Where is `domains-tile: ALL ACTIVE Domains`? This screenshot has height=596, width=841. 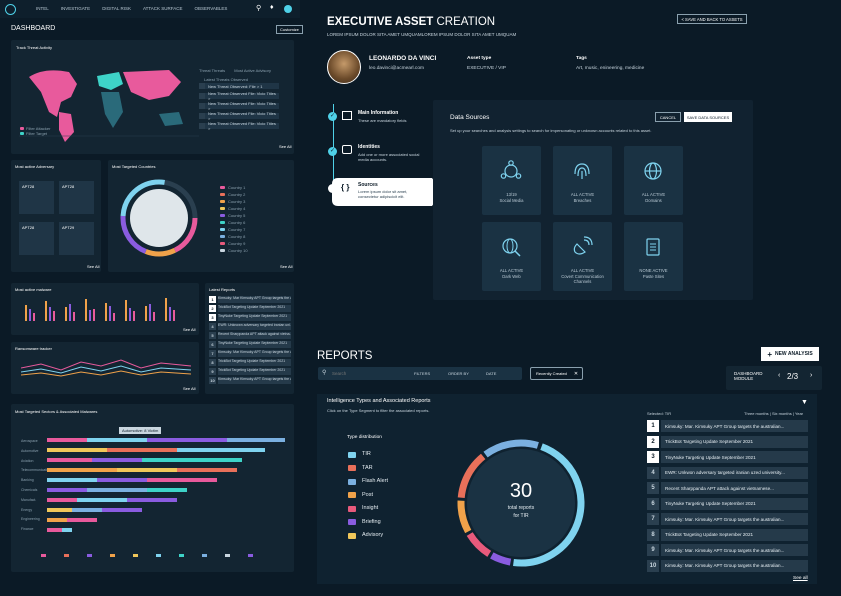
domains-tile: ALL ACTIVE Domains is located at coordinates (653, 180).